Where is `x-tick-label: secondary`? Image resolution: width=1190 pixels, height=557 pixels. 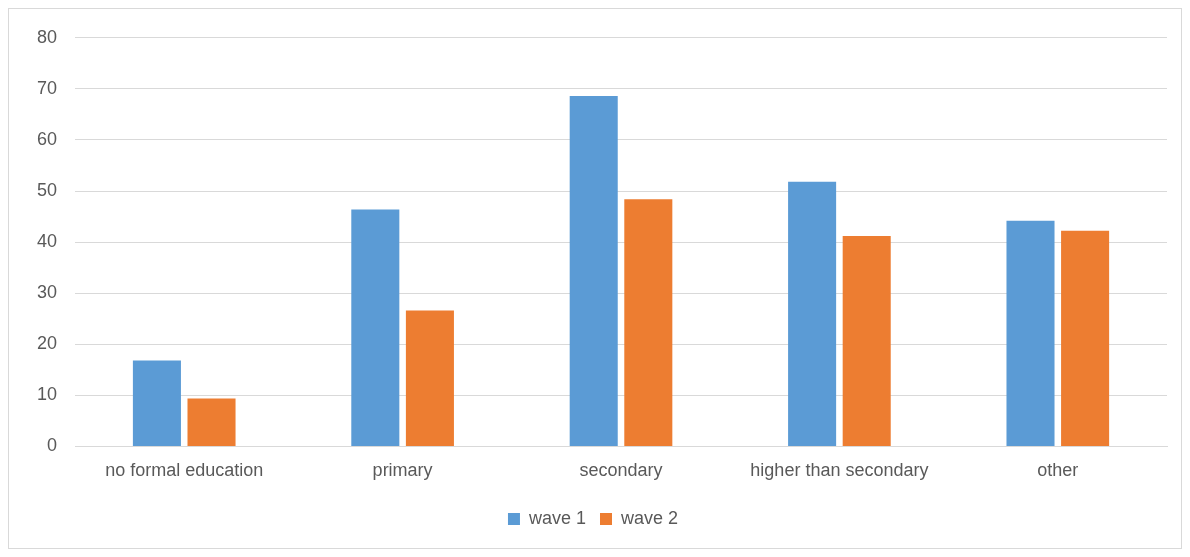 x-tick-label: secondary is located at coordinates (621, 470).